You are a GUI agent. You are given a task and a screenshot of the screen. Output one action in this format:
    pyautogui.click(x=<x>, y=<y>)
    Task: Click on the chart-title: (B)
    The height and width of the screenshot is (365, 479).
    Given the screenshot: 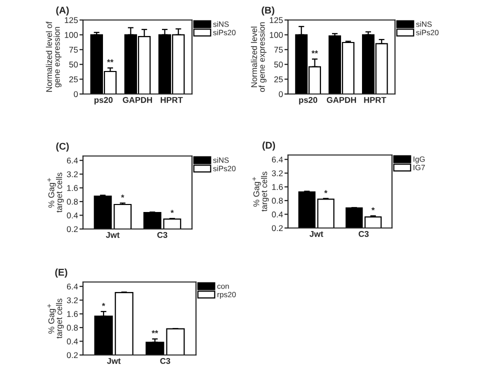 What is the action you would take?
    pyautogui.click(x=268, y=11)
    